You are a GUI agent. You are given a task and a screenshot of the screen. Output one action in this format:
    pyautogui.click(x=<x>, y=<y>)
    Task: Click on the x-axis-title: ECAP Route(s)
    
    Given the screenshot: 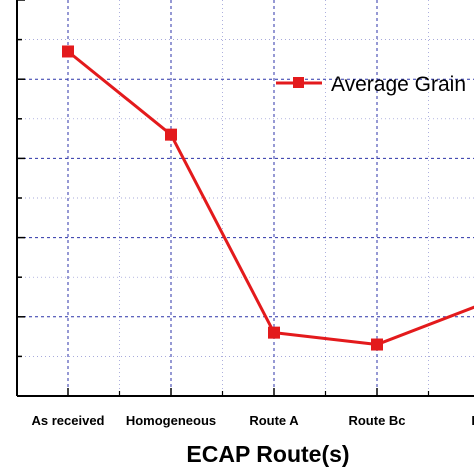 What is the action you would take?
    pyautogui.click(x=267, y=454)
    